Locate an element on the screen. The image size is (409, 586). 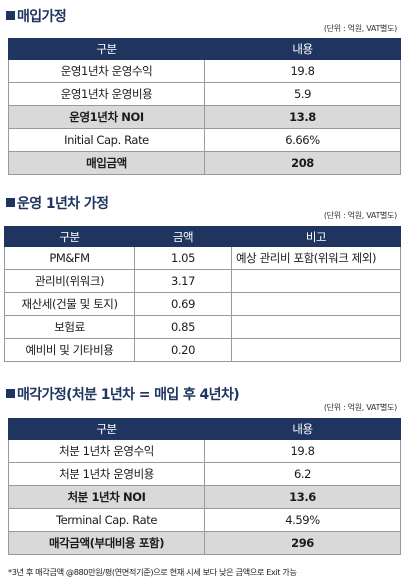
row-label: 매각금액(부대비용 포함) is located at coordinates (106, 543).